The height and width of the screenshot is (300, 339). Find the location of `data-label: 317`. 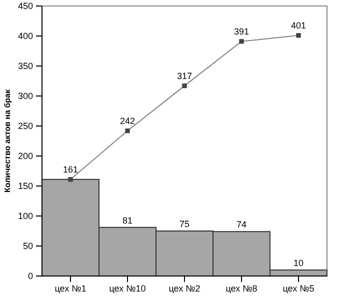

data-label: 317 is located at coordinates (184, 75).